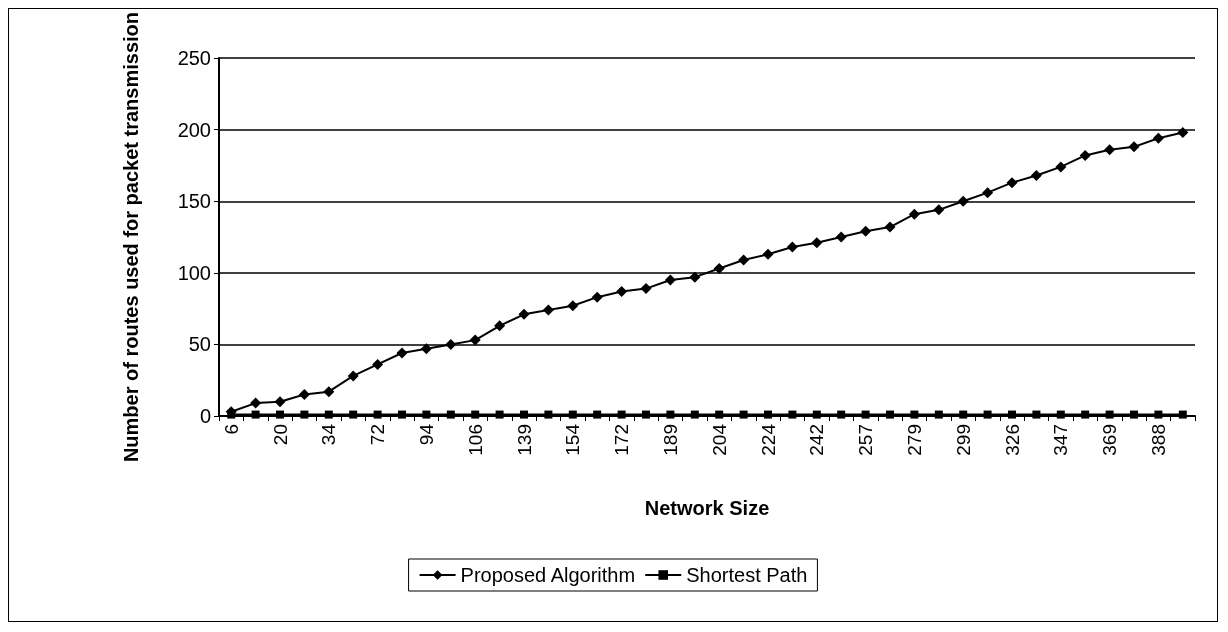 The height and width of the screenshot is (632, 1228). I want to click on x-tick-label: 6, so click(231, 429).